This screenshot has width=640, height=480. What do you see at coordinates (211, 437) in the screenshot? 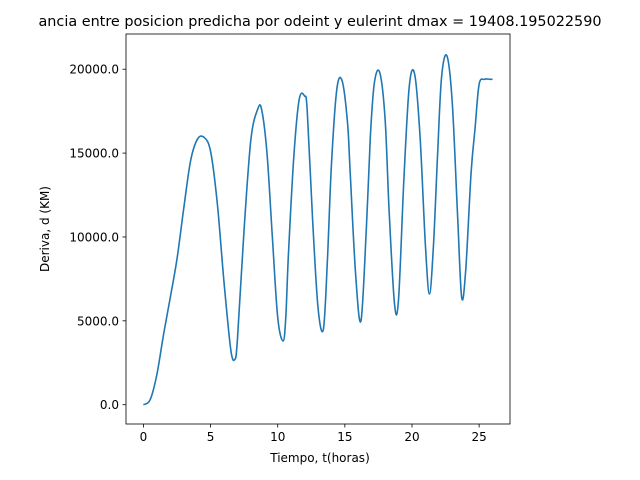
I see `x-tick-label: 5` at bounding box center [211, 437].